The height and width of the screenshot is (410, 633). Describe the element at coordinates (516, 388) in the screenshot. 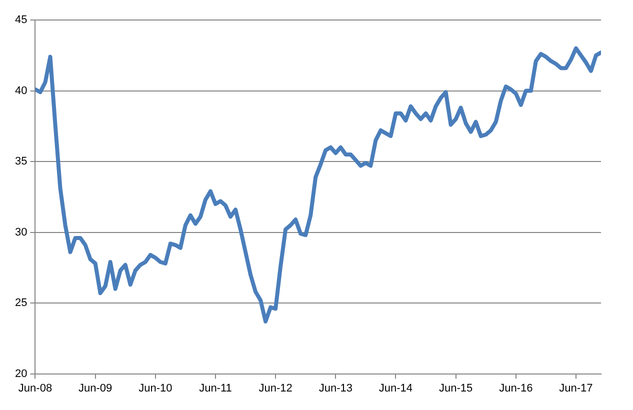

I see `x-tick-label: Jun-16` at that location.